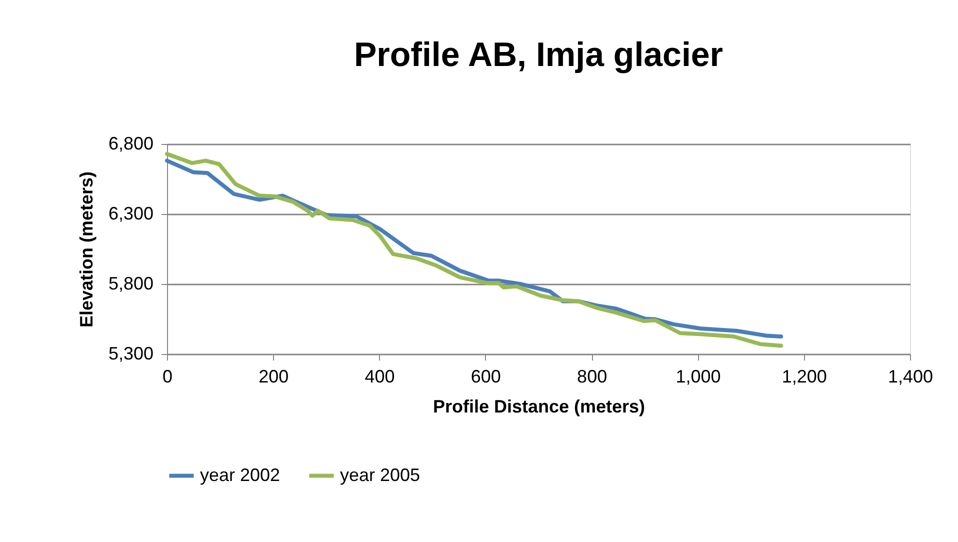 This screenshot has height=542, width=958. Describe the element at coordinates (379, 376) in the screenshot. I see `x-tick-label: 400` at that location.